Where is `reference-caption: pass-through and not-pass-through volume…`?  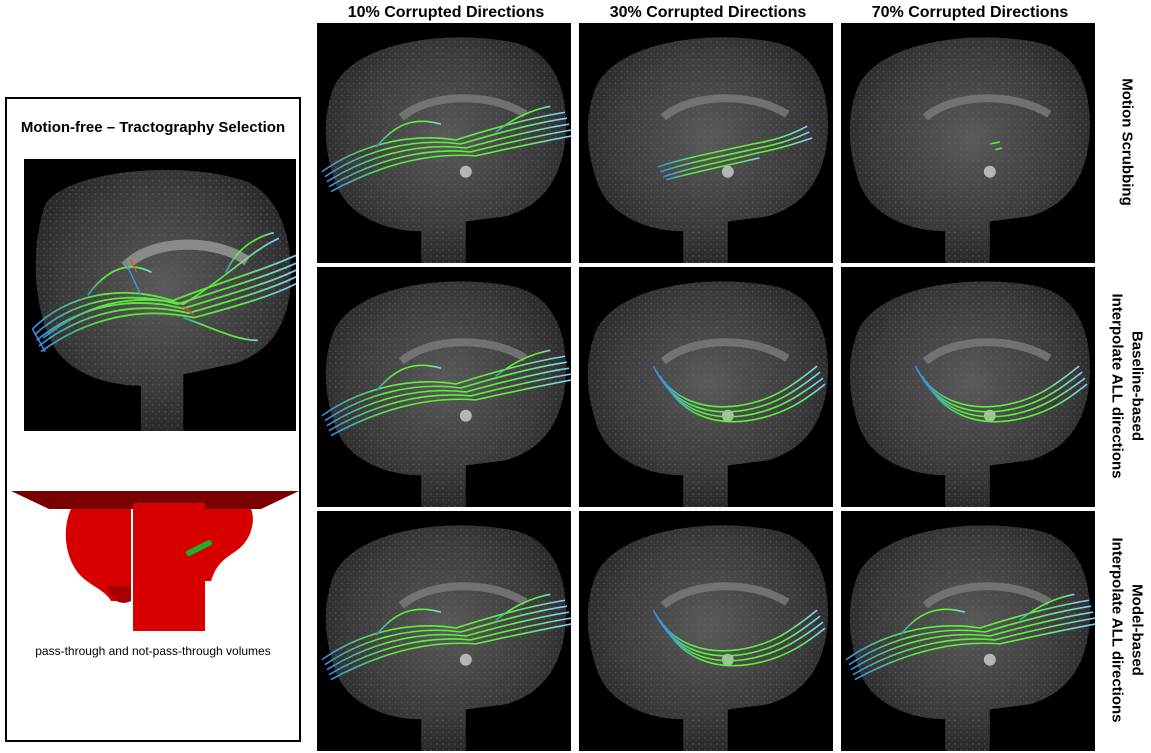
reference-caption: pass-through and not-pass-through volume… is located at coordinates (153, 651).